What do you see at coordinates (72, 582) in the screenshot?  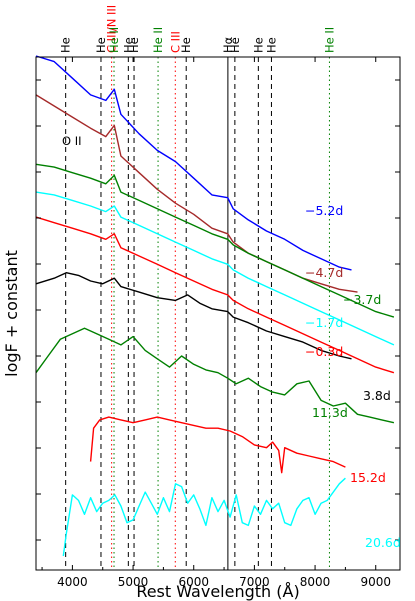 I see `x-tick-label: 4000` at bounding box center [72, 582].